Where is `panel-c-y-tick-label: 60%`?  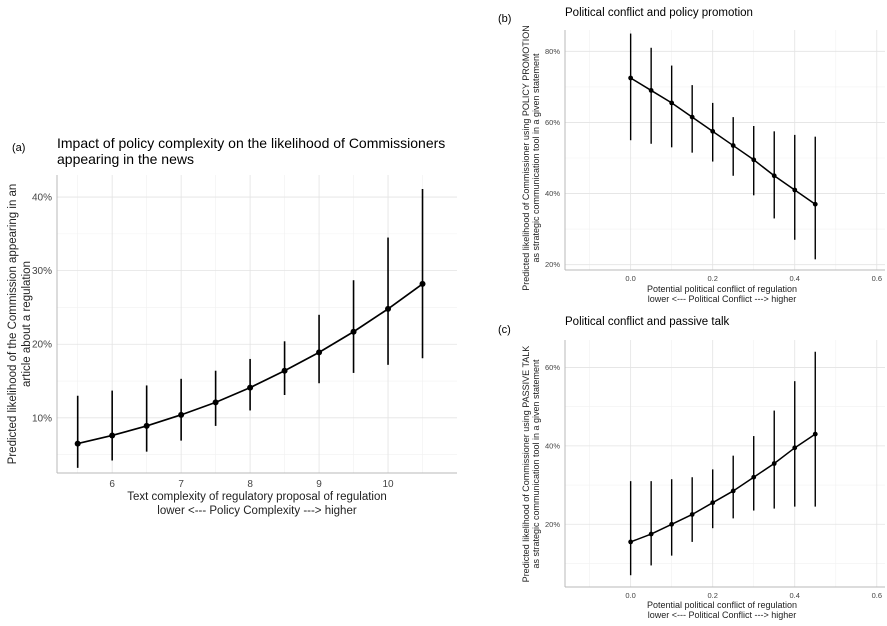 panel-c-y-tick-label: 60% is located at coordinates (552, 367).